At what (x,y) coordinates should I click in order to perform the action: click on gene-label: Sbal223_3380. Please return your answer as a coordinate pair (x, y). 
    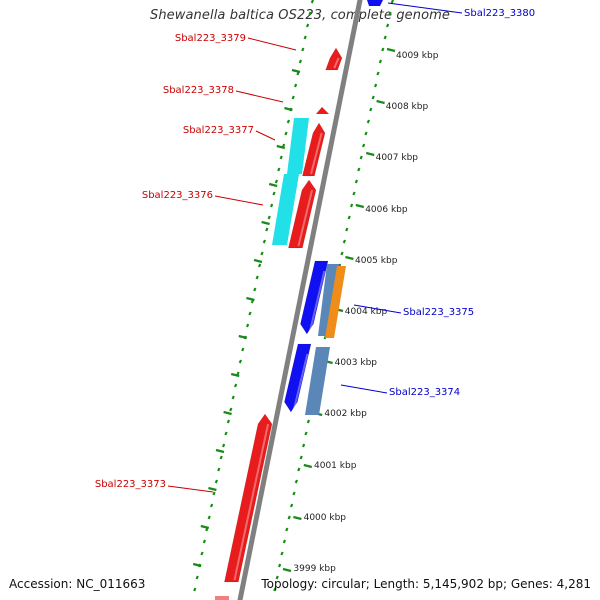
    Looking at the image, I should click on (499, 13).